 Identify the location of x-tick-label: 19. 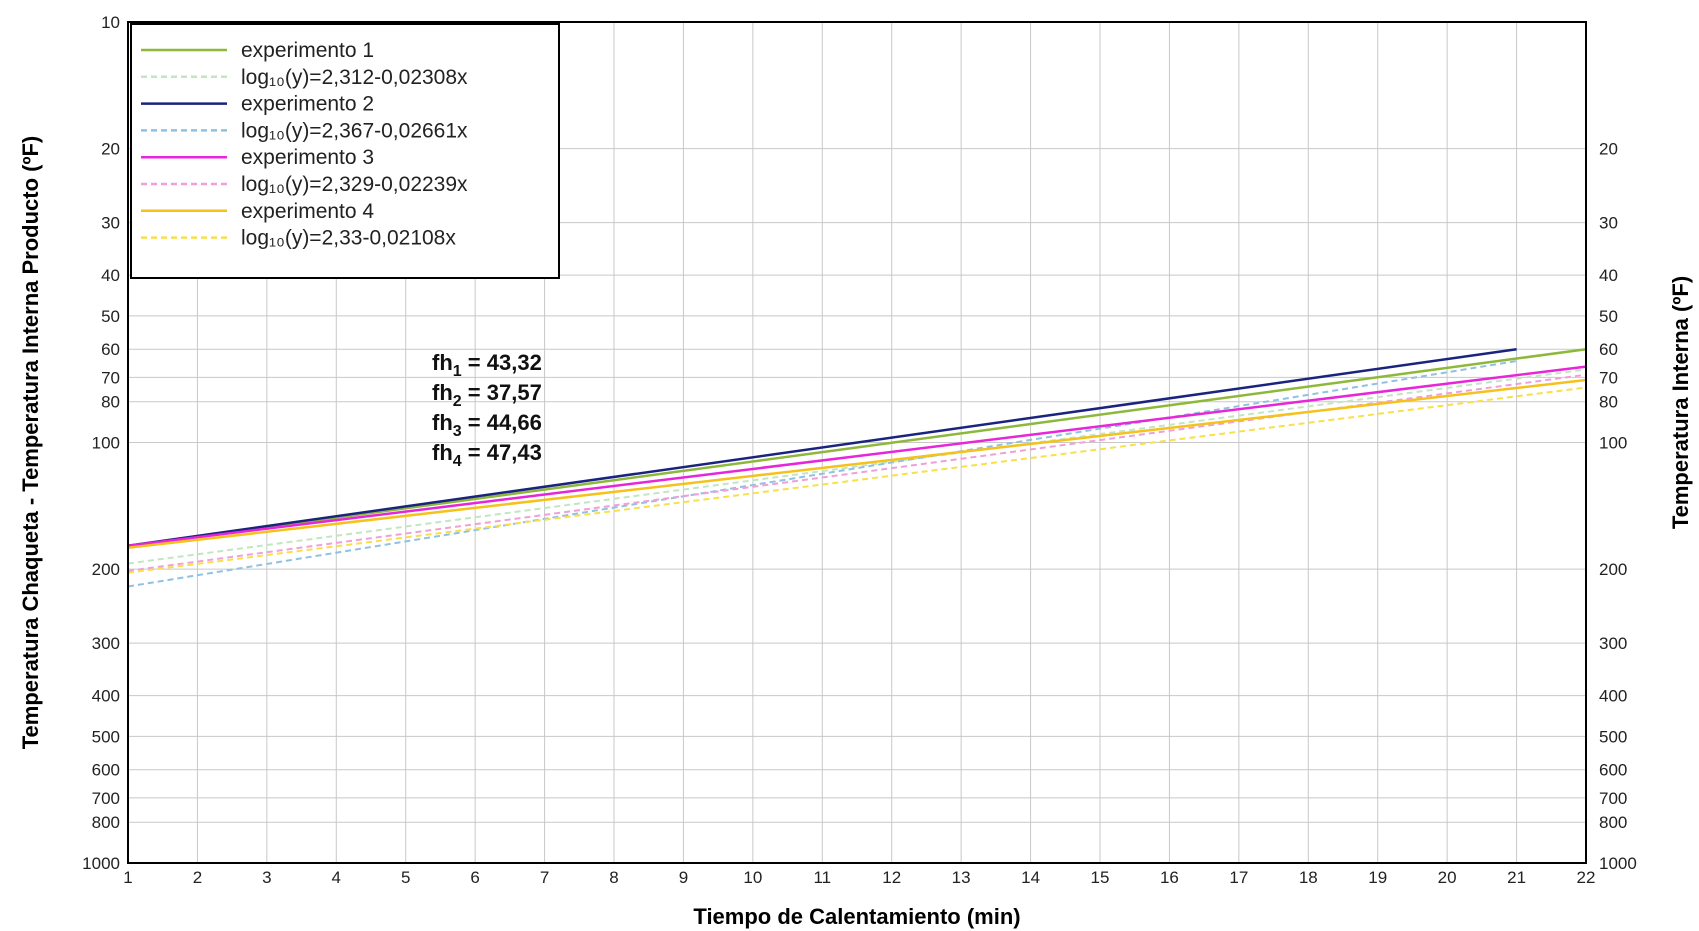
(1377, 877).